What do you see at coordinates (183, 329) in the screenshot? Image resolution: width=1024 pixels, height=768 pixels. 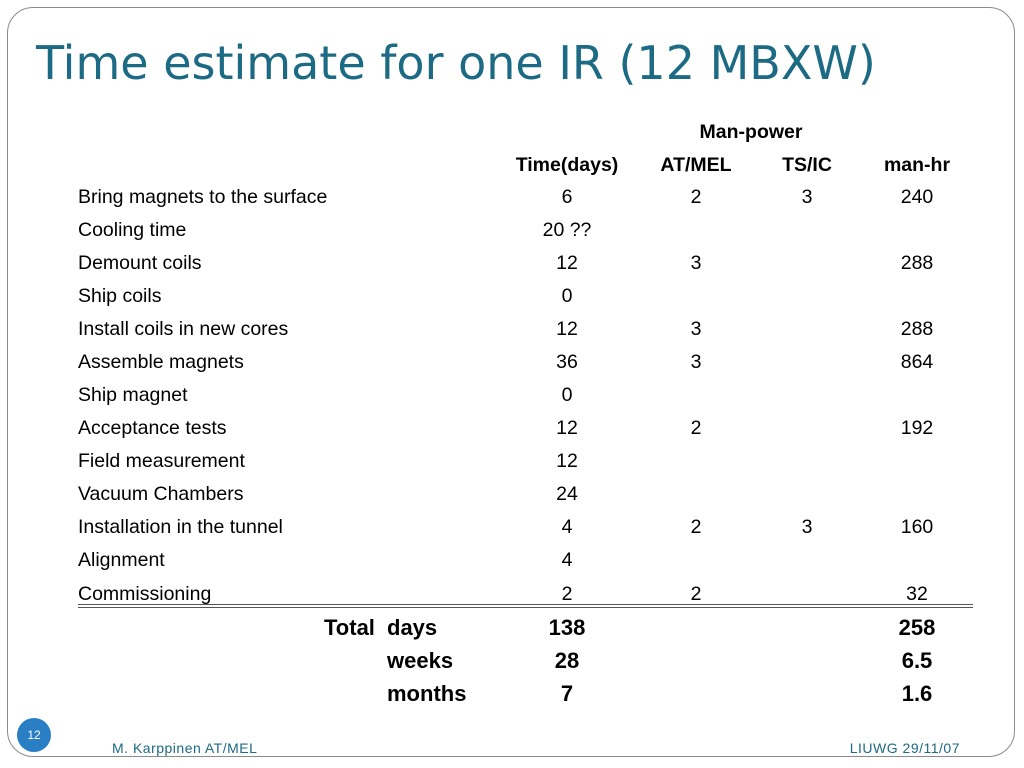 I see `row-task: Install coils in new cores` at bounding box center [183, 329].